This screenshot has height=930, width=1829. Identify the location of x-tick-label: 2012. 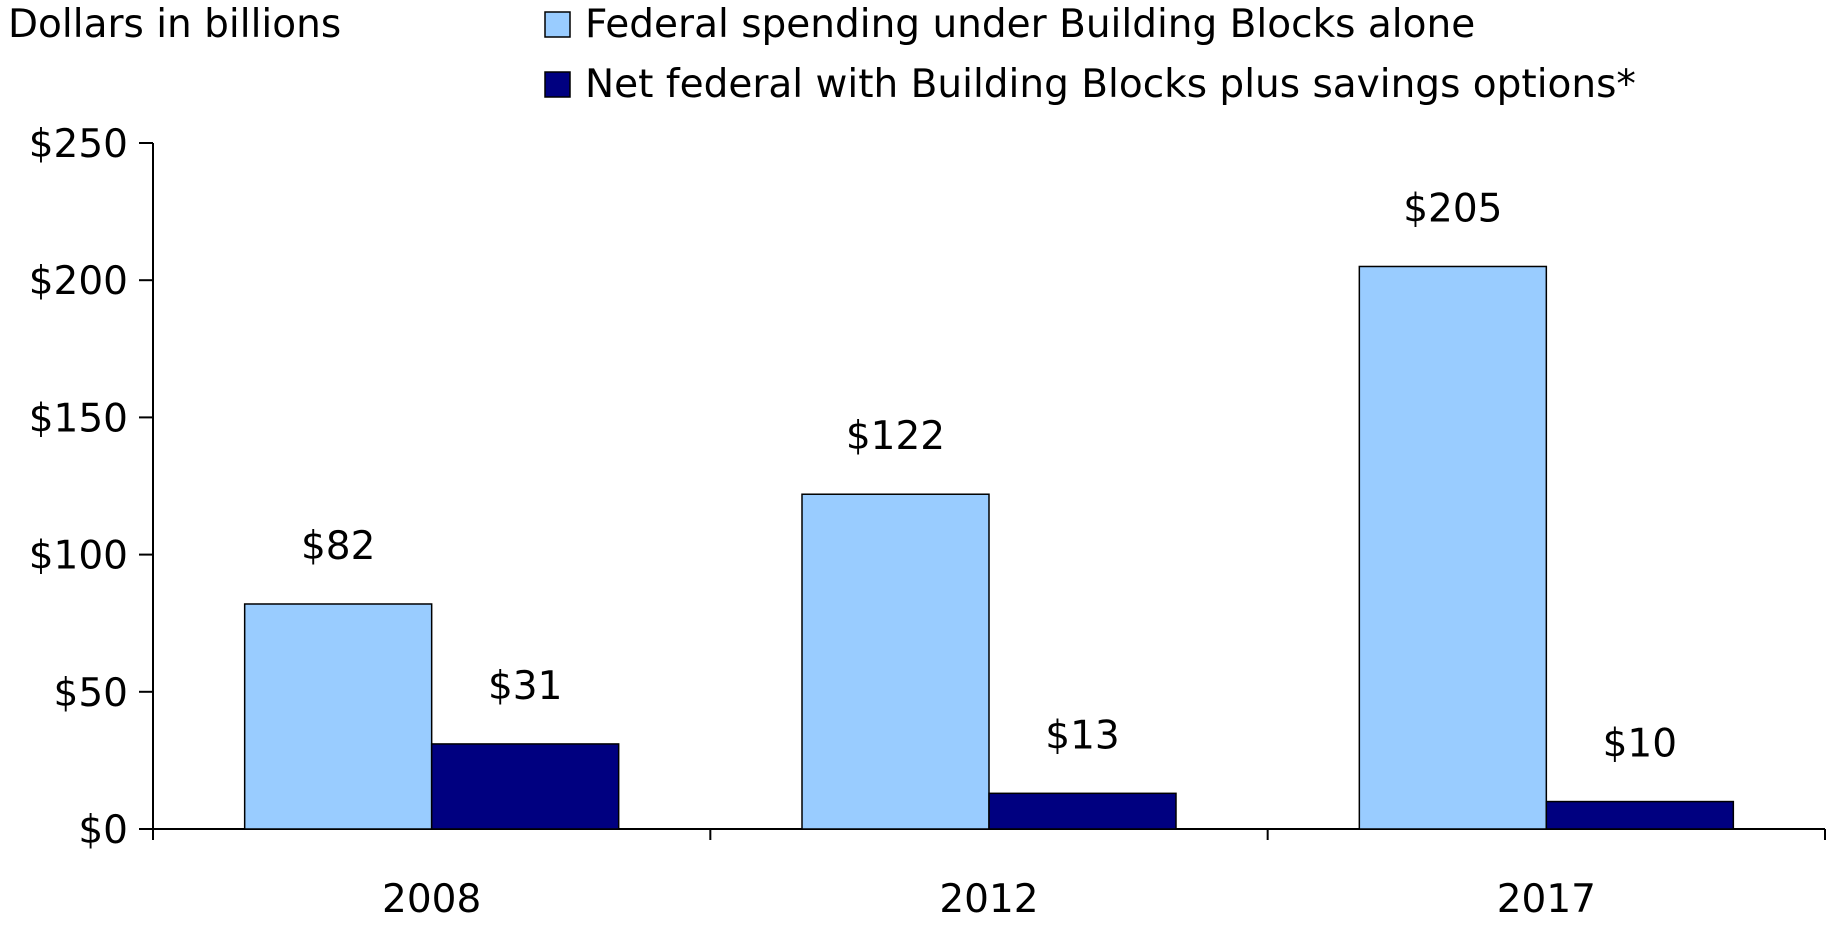
(988, 899).